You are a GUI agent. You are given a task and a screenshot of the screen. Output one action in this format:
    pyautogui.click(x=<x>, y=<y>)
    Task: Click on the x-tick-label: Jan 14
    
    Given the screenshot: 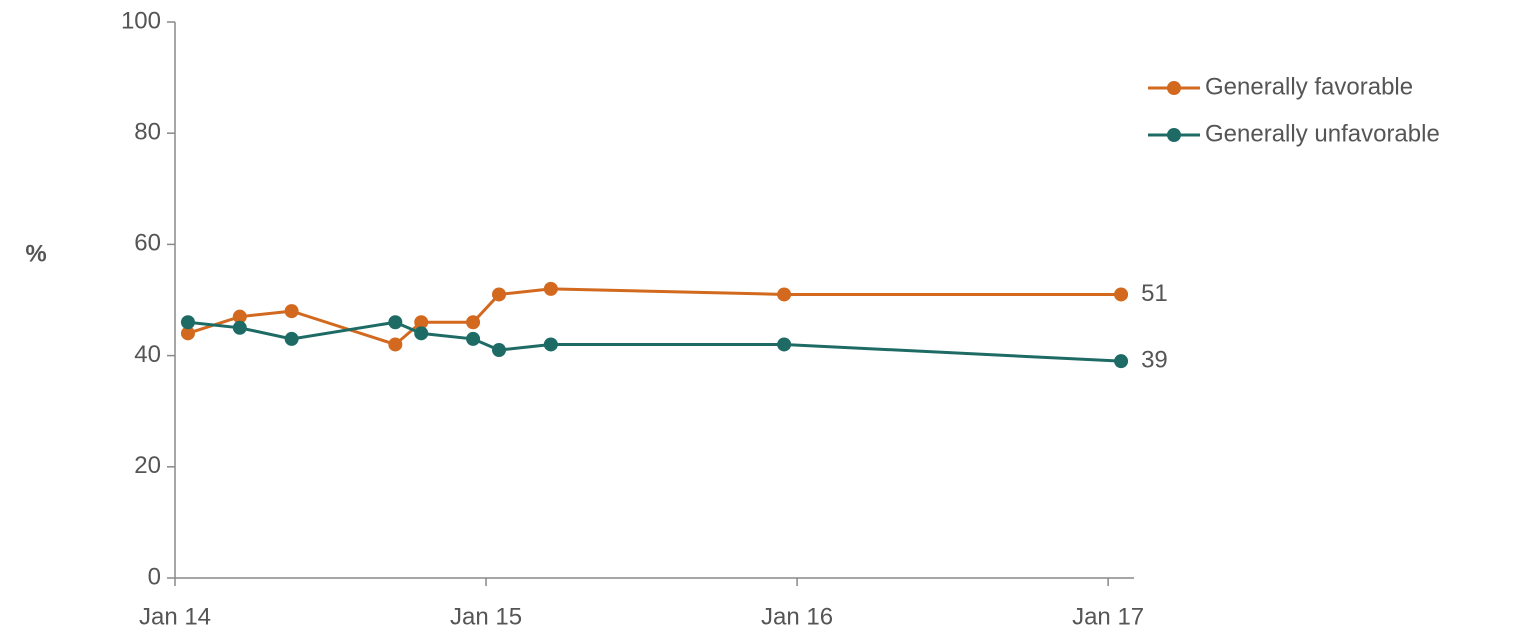 What is the action you would take?
    pyautogui.click(x=175, y=616)
    